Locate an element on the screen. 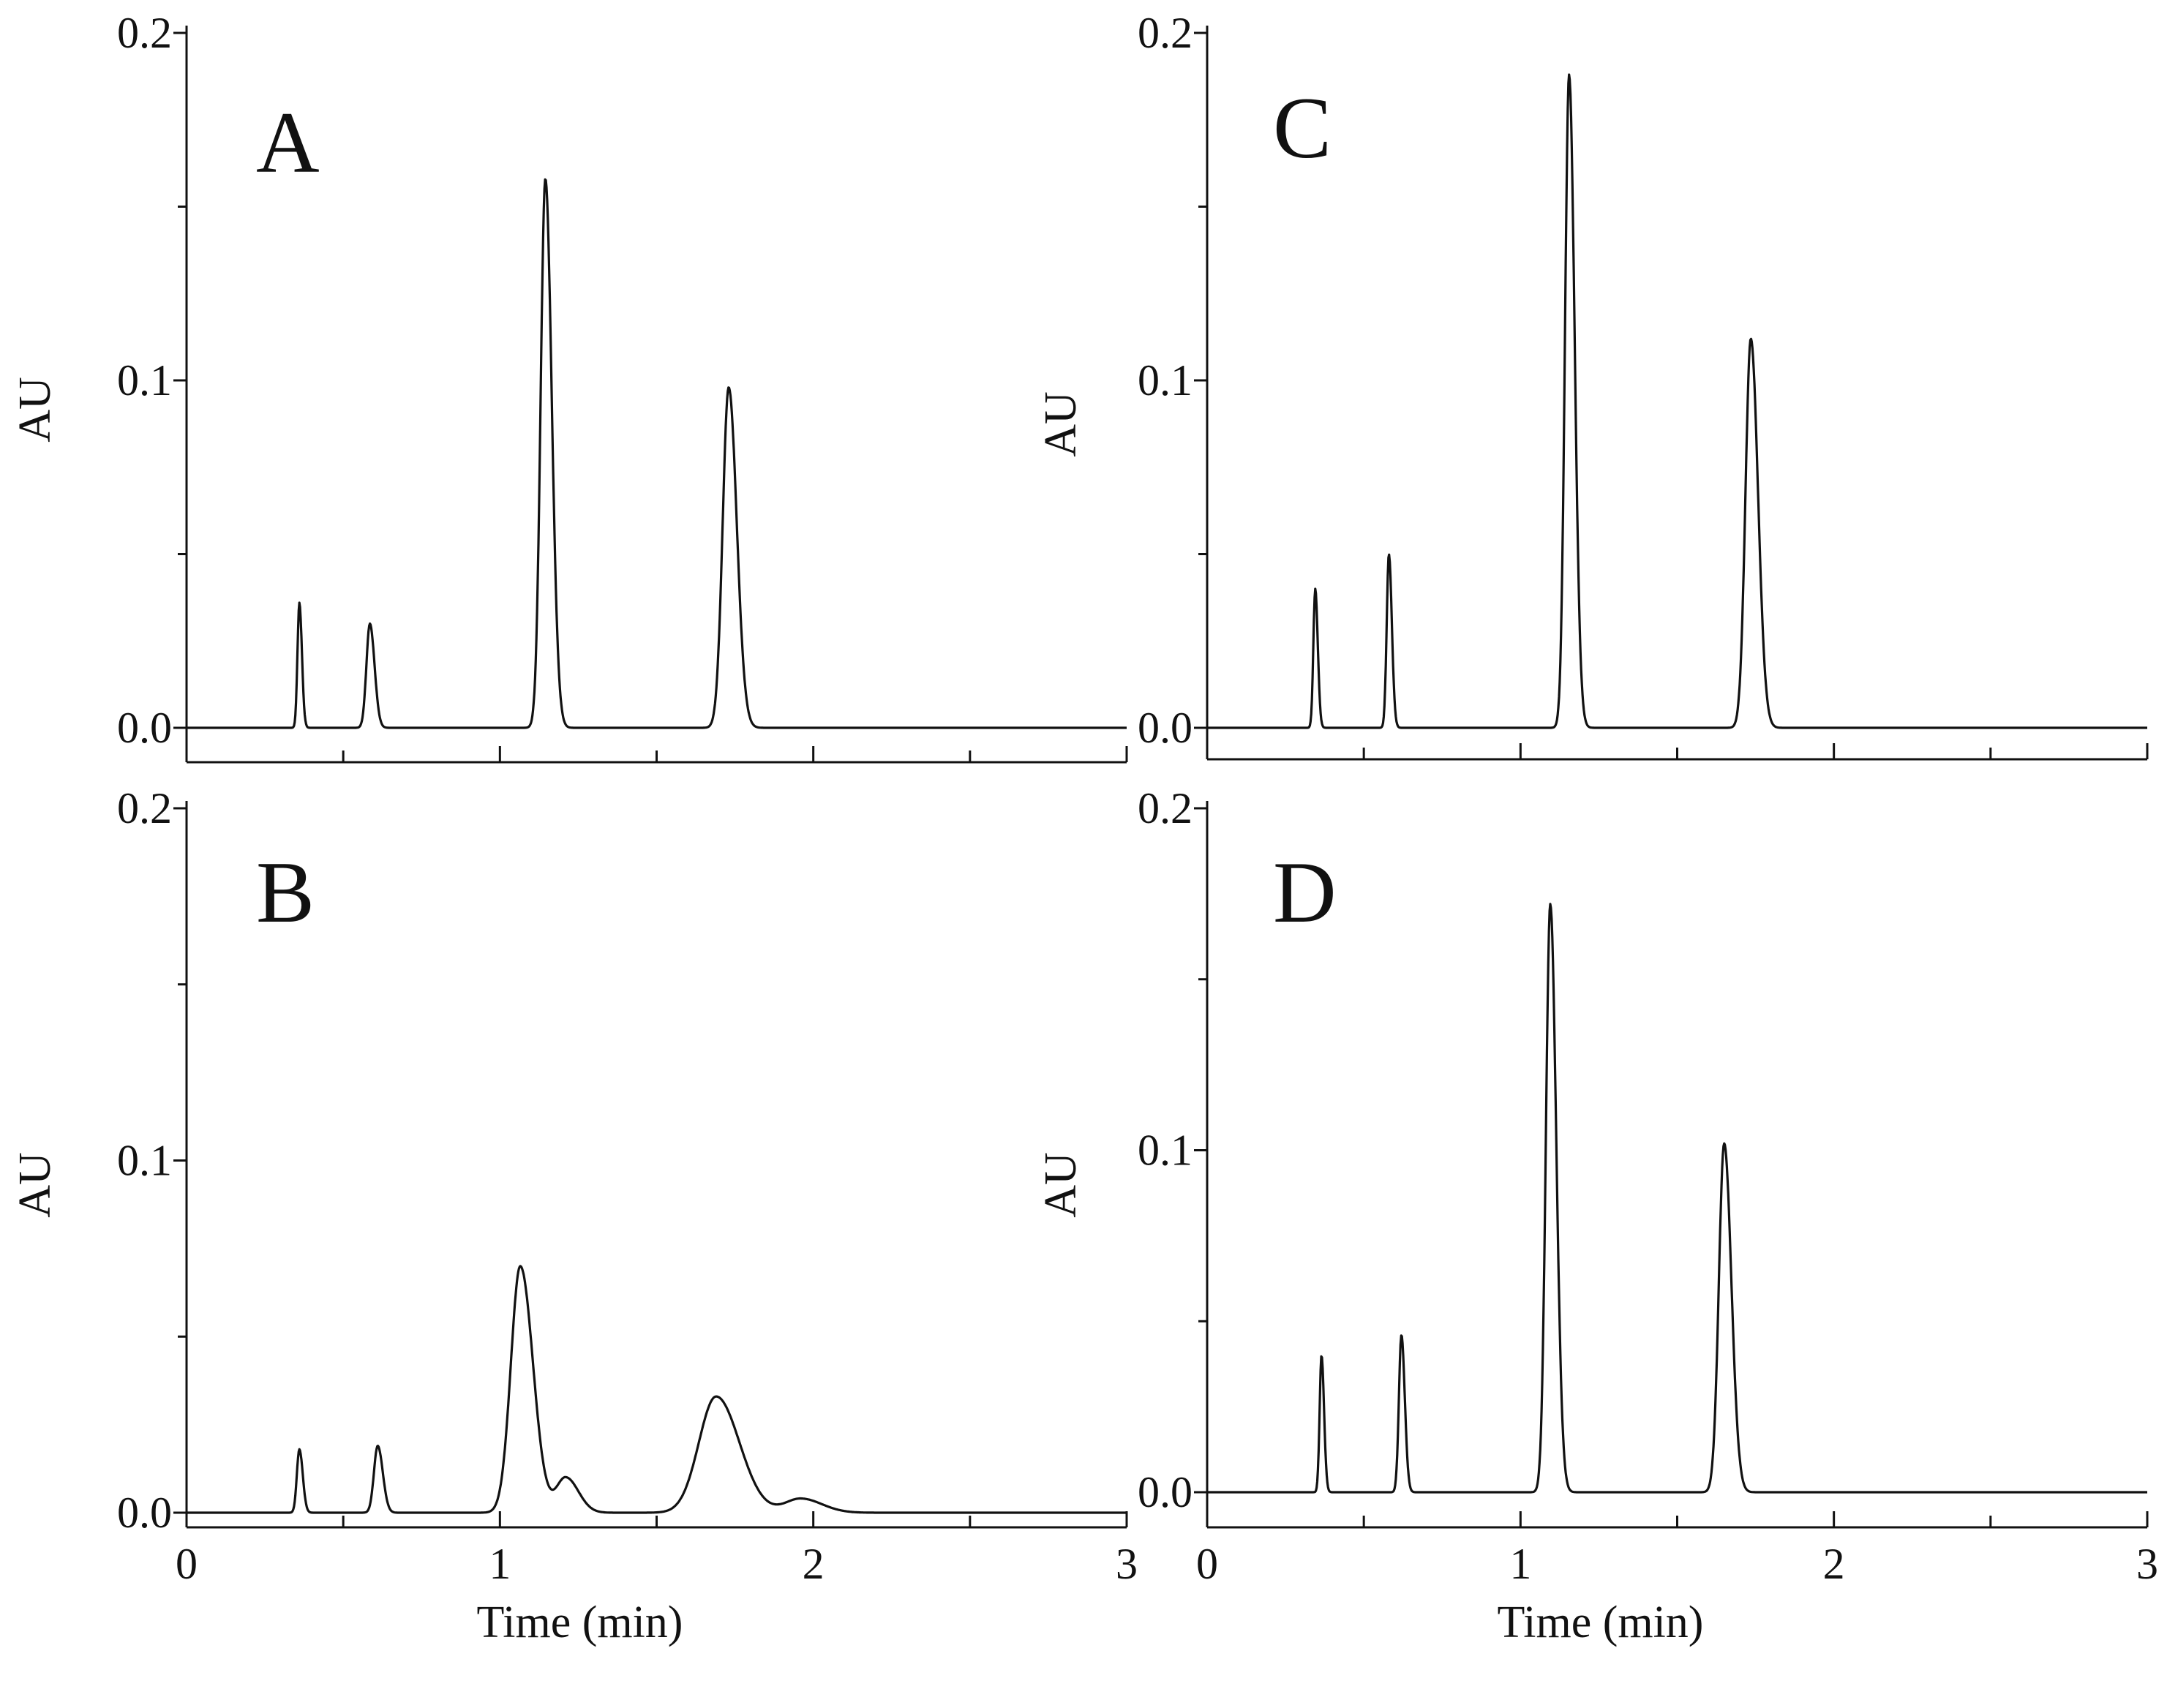 Image resolution: width=2167 pixels, height=1708 pixels. panel-letter: C is located at coordinates (1302, 127).